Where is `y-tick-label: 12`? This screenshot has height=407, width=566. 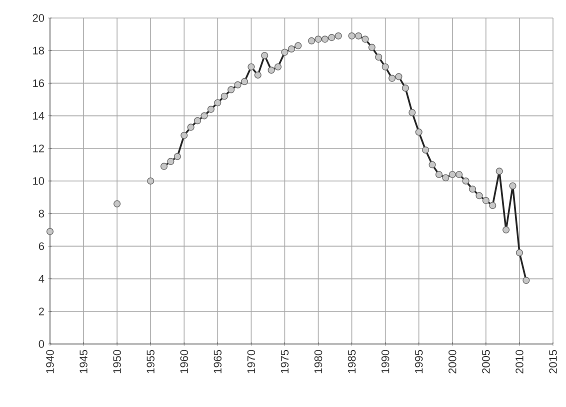 y-tick-label: 12 is located at coordinates (38, 148).